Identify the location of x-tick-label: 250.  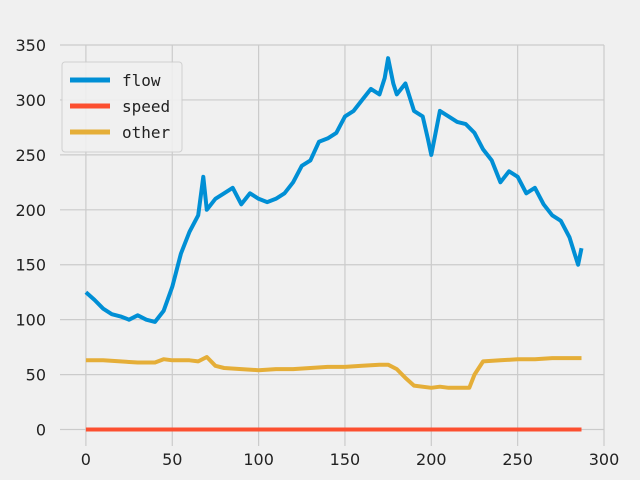
(517, 459).